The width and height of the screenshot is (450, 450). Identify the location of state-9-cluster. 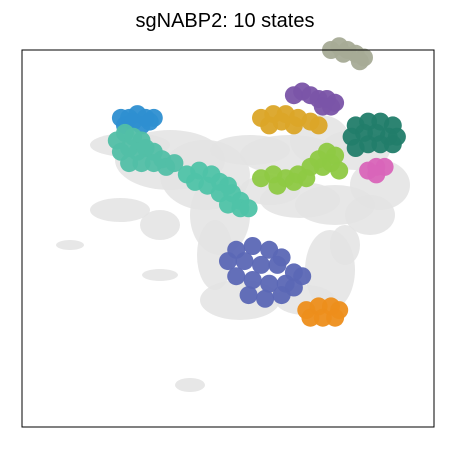
(347, 54).